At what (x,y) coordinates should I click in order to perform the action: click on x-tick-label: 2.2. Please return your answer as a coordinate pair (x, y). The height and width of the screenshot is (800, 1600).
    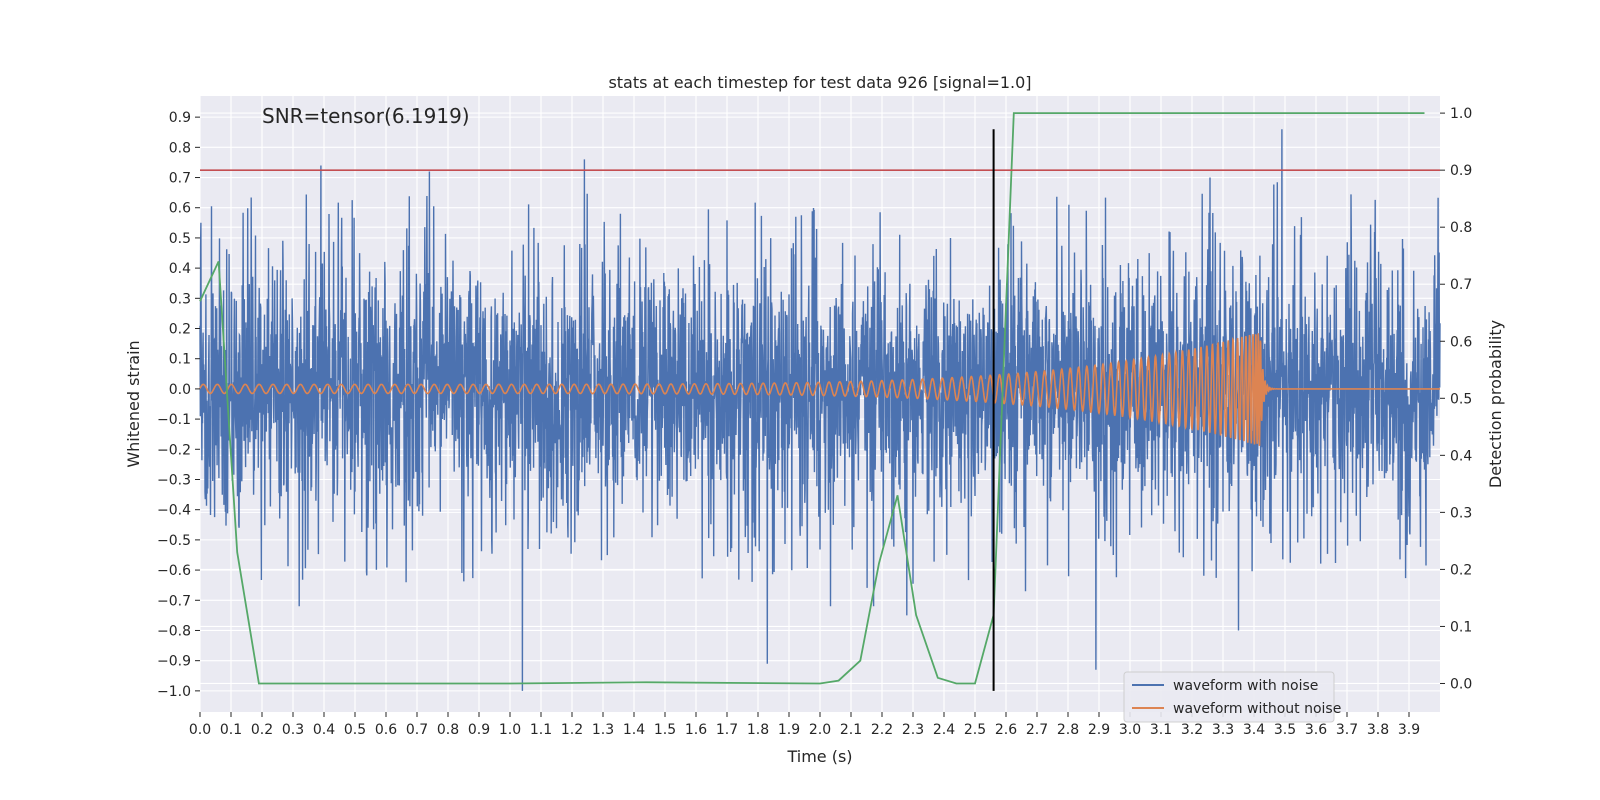
    Looking at the image, I should click on (882, 730).